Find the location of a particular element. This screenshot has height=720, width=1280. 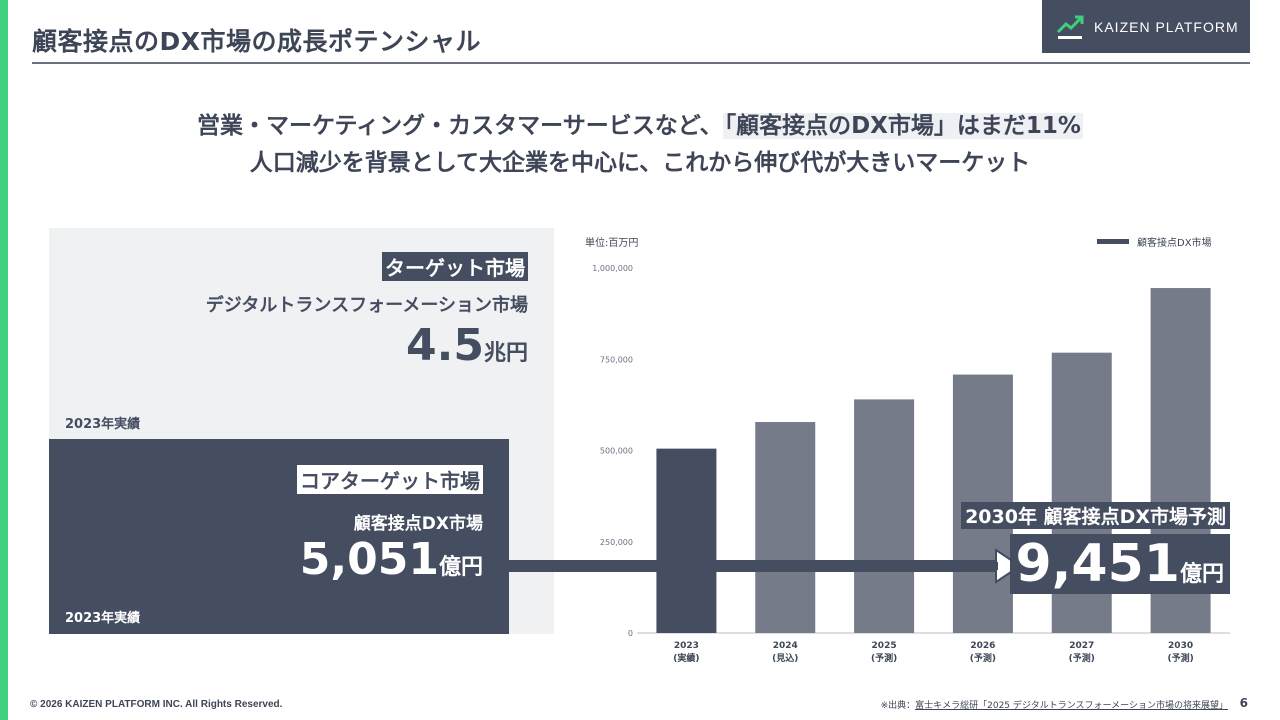

accent-bar is located at coordinates (4, 360).